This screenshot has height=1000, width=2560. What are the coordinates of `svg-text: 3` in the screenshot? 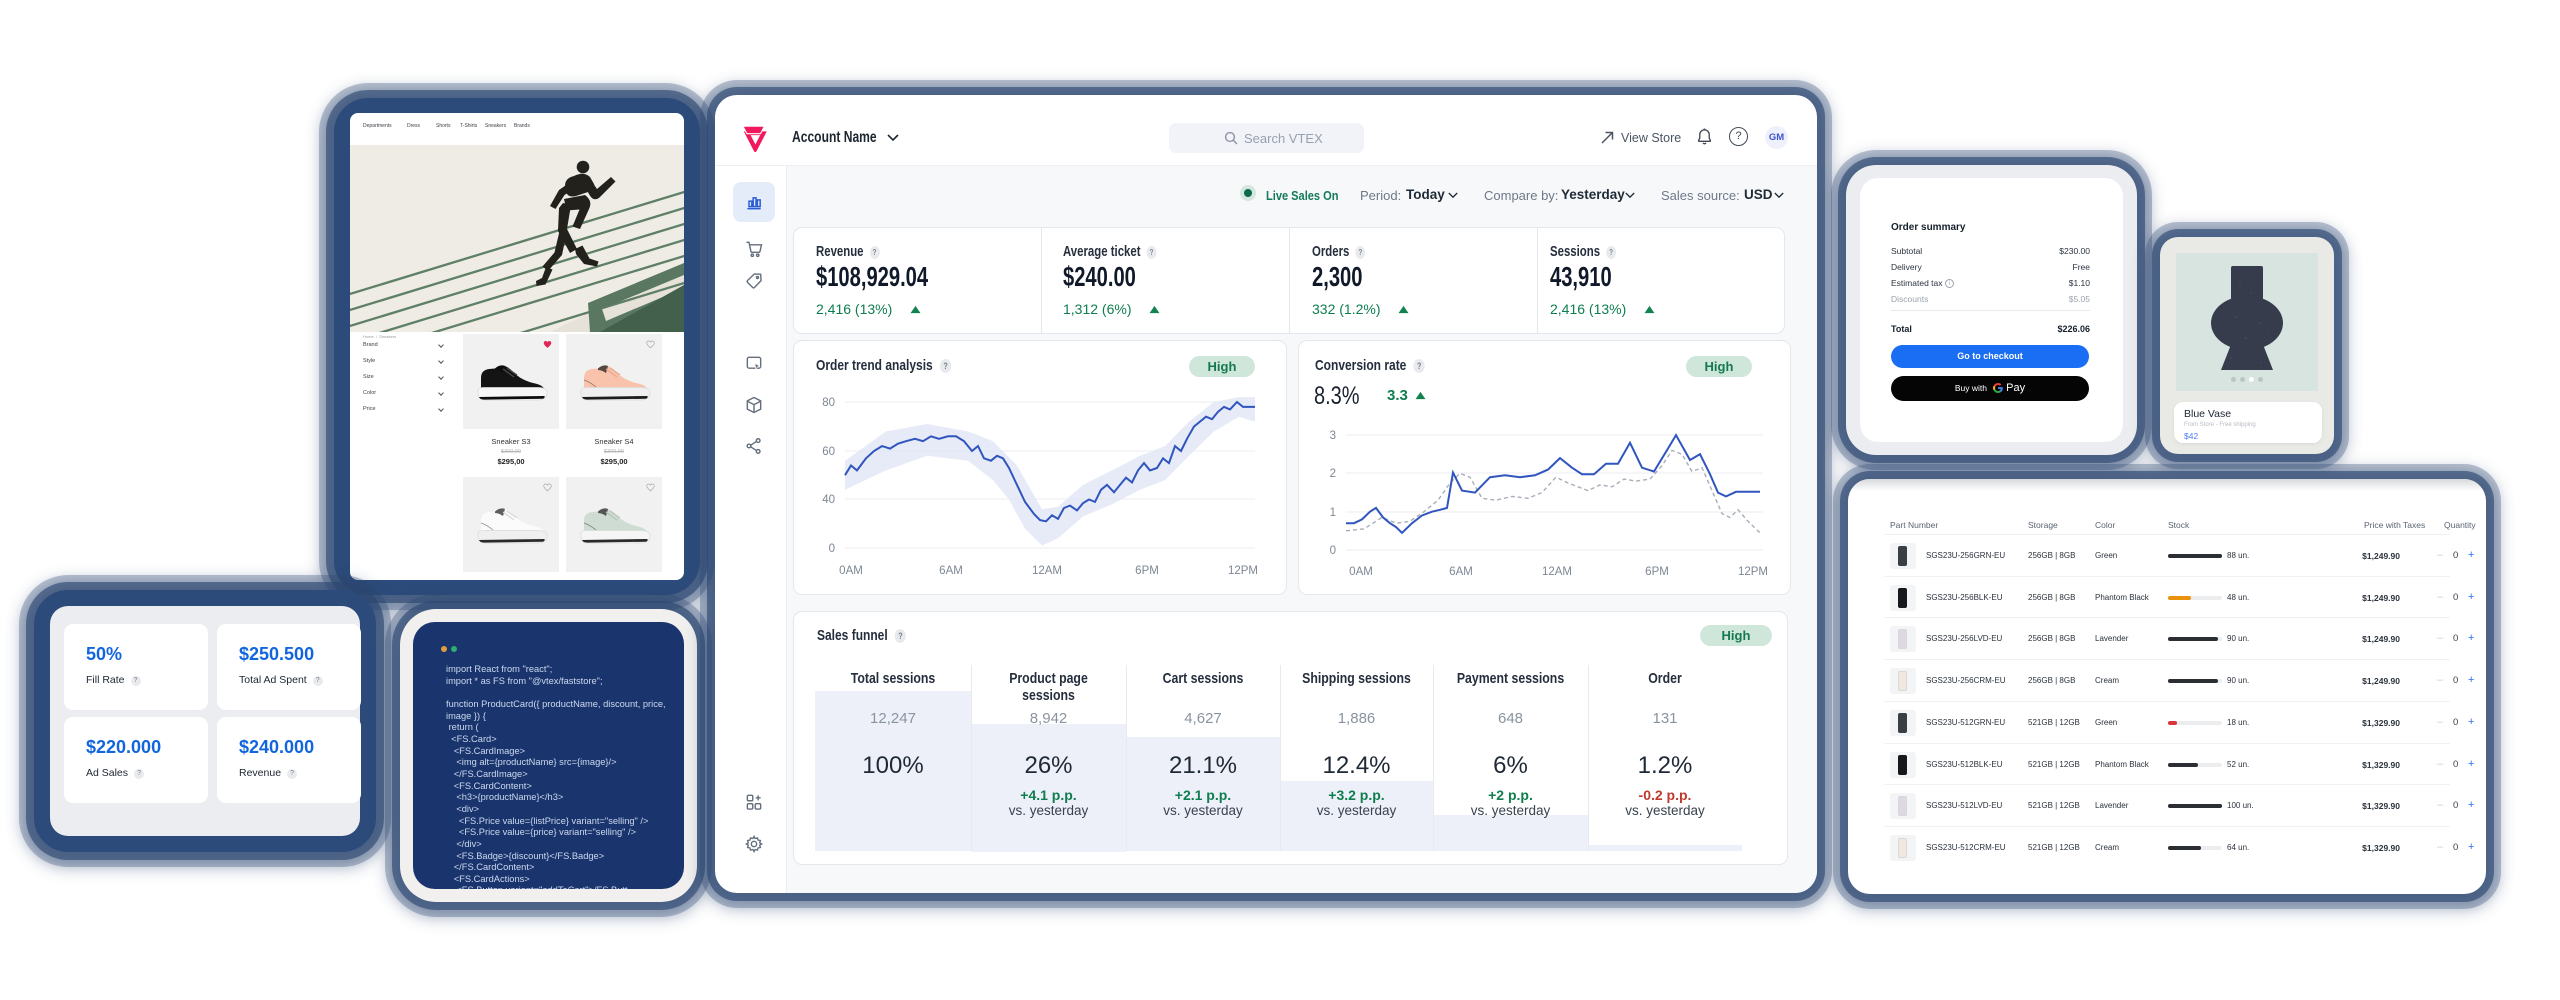 It's located at (1333, 436).